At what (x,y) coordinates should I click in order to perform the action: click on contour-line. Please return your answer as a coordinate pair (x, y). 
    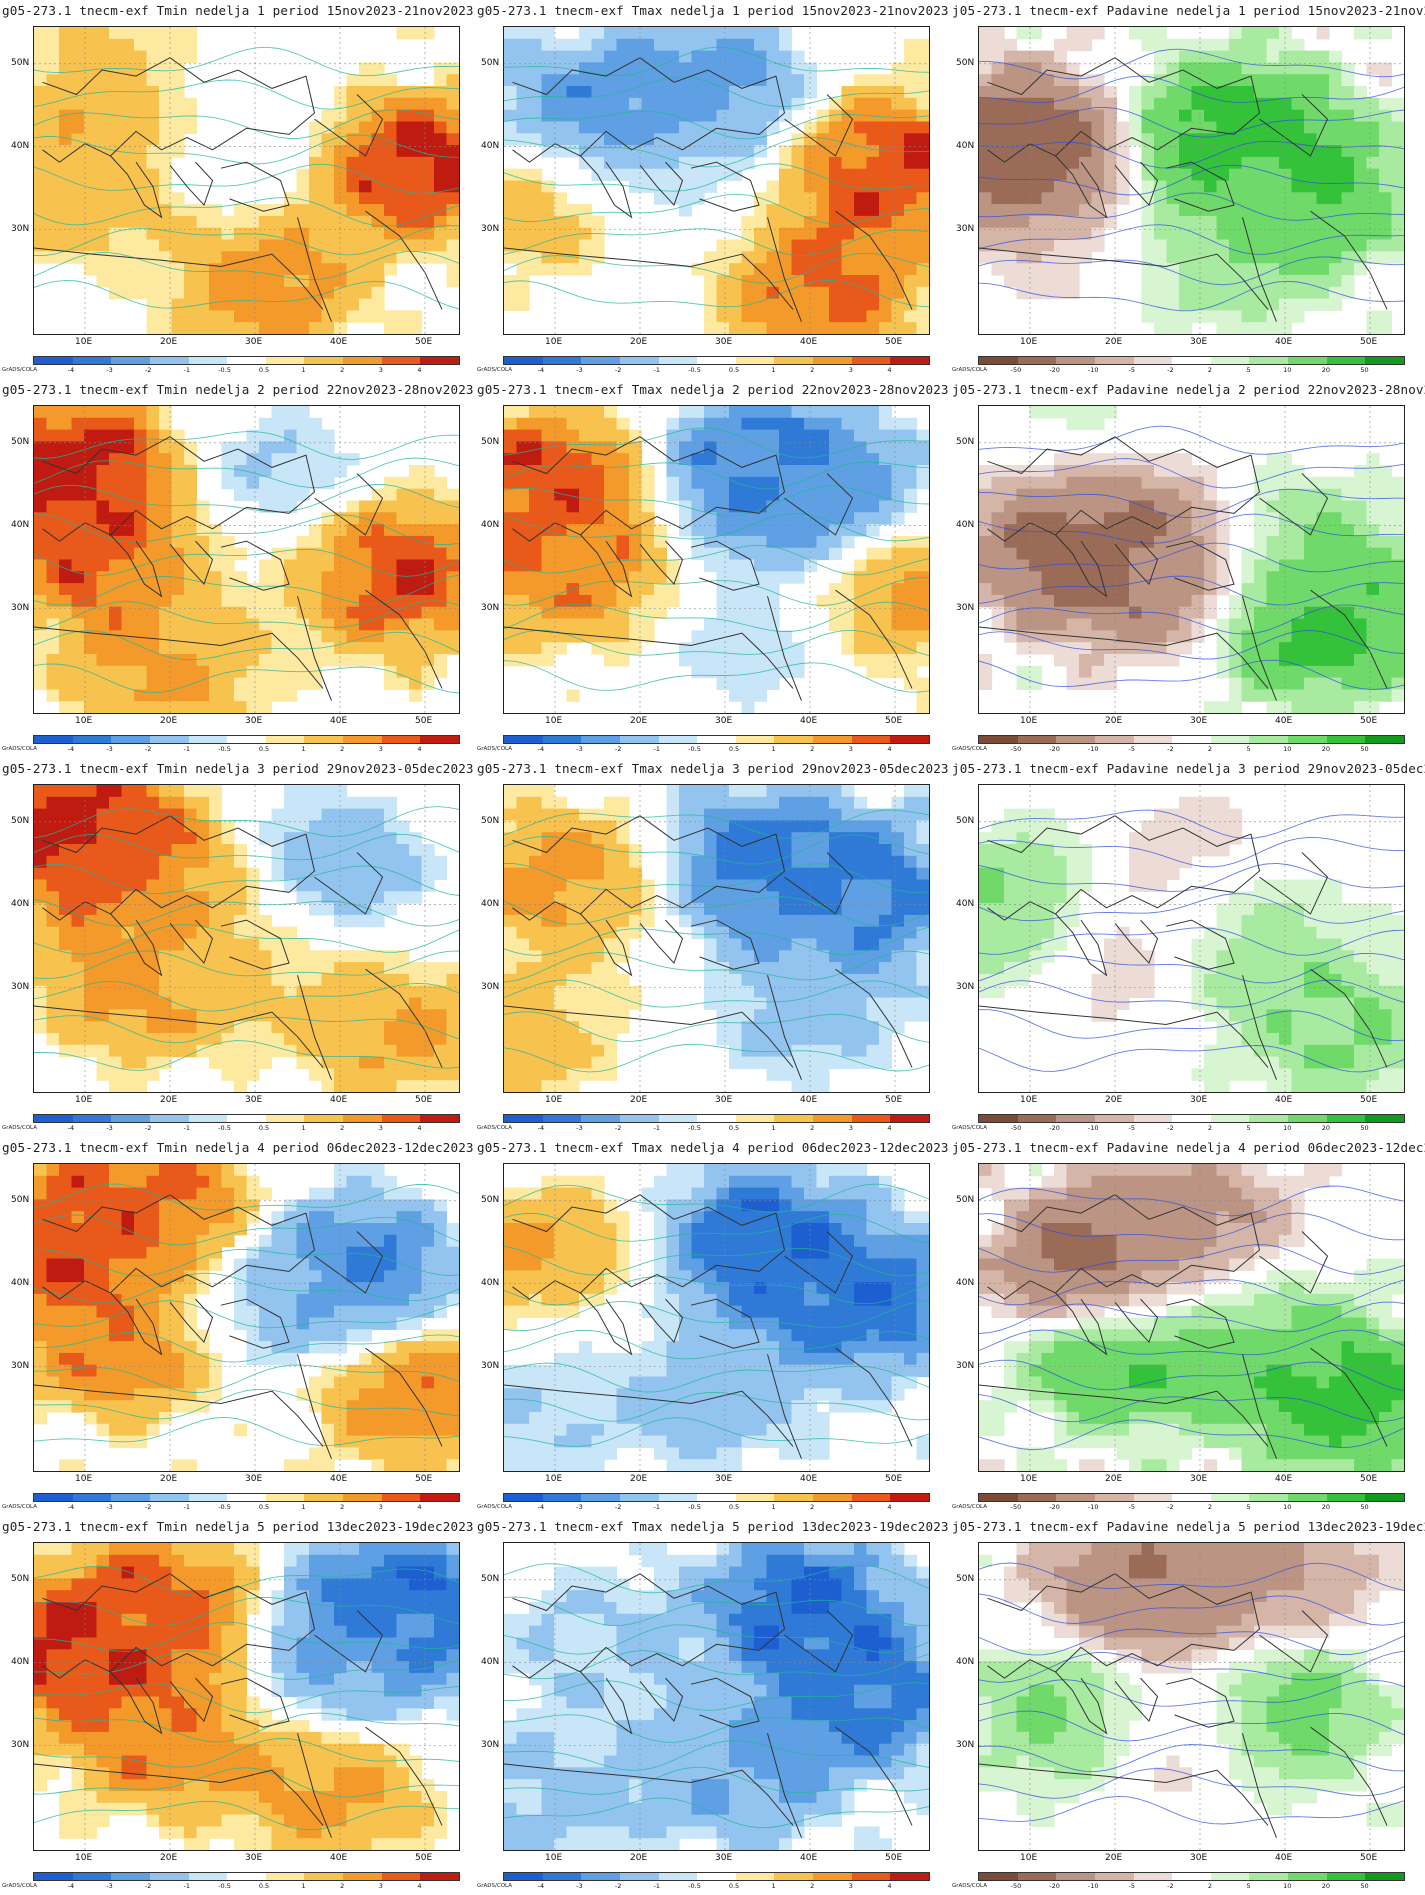
    Looking at the image, I should click on (246, 590).